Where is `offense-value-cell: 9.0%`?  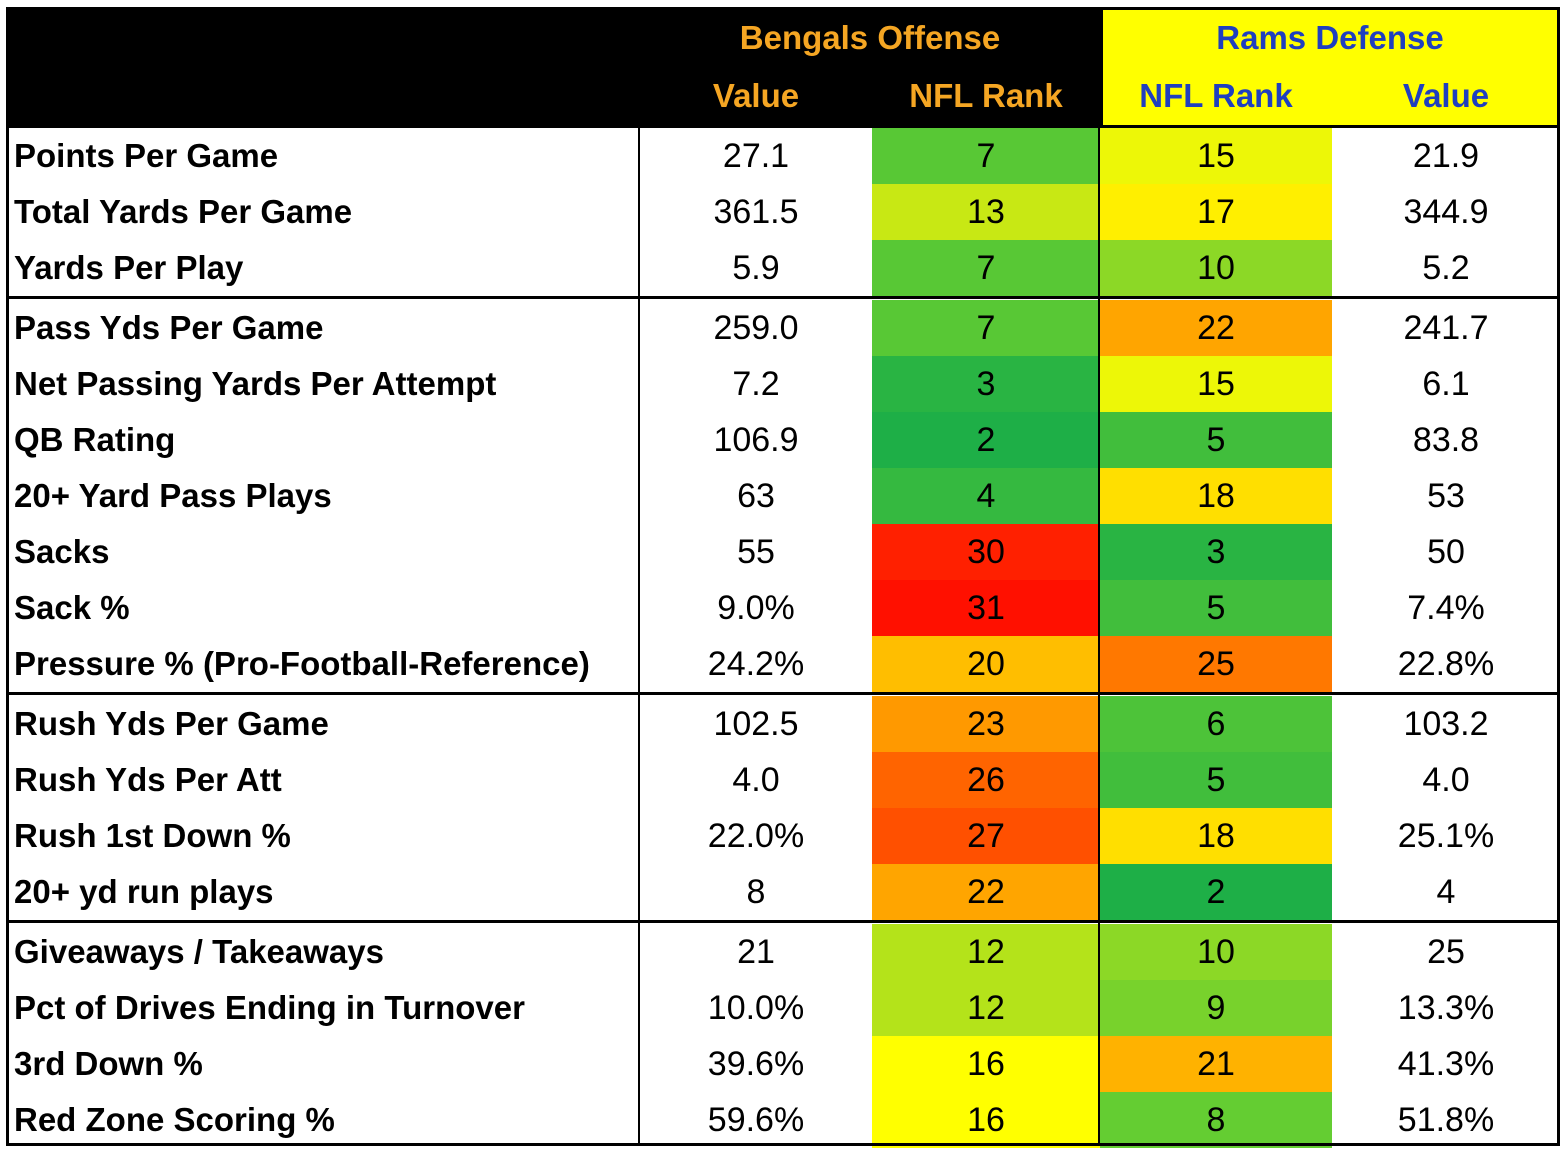
offense-value-cell: 9.0% is located at coordinates (756, 608).